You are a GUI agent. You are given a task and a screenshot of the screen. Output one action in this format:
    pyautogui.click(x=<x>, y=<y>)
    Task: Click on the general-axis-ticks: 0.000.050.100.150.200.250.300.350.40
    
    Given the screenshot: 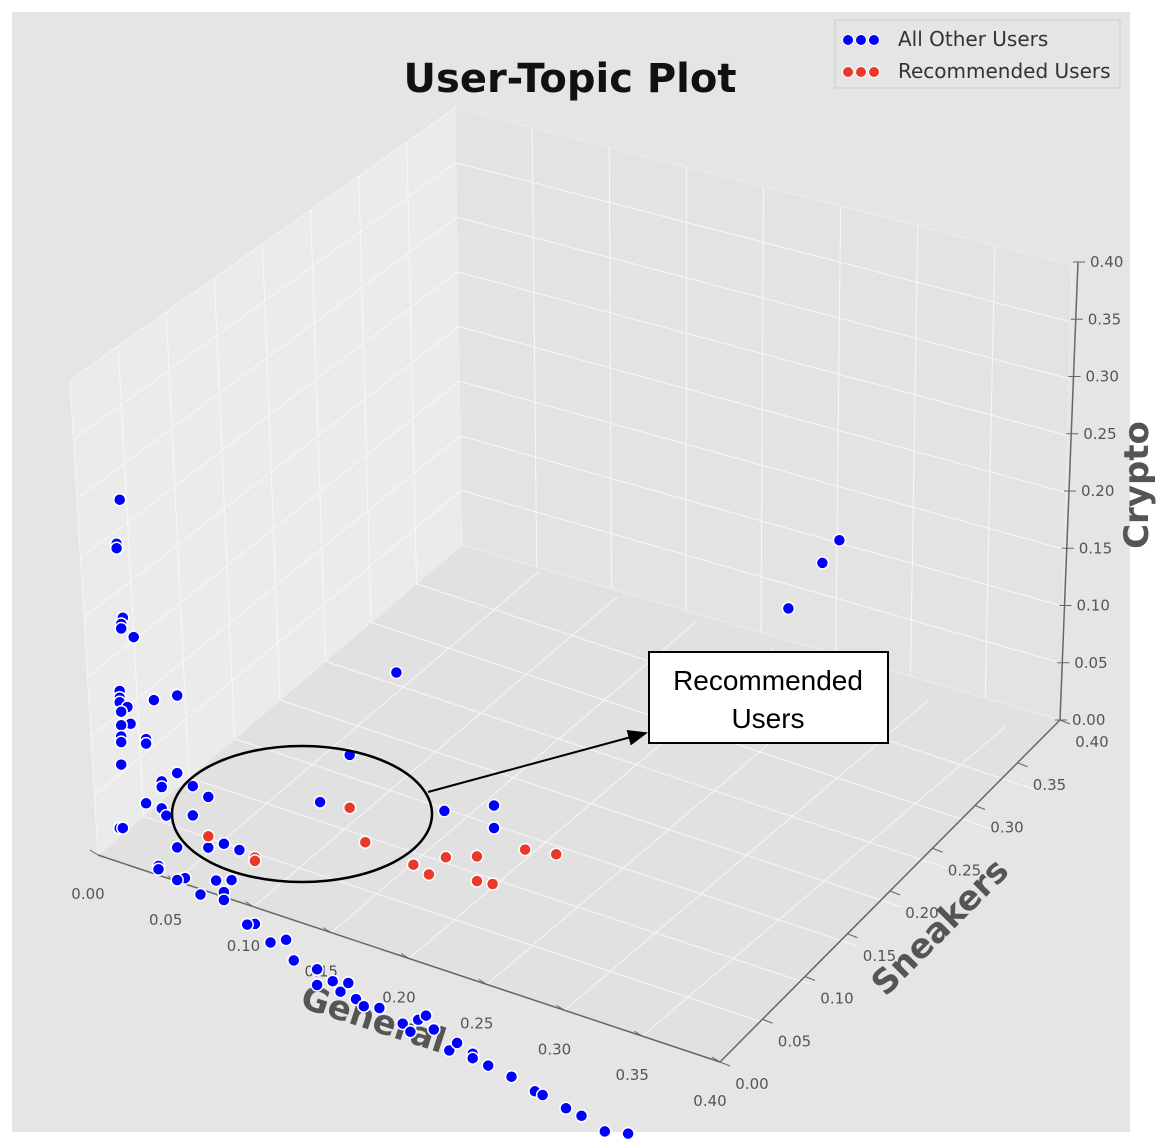 What is the action you would take?
    pyautogui.click(x=399, y=979)
    